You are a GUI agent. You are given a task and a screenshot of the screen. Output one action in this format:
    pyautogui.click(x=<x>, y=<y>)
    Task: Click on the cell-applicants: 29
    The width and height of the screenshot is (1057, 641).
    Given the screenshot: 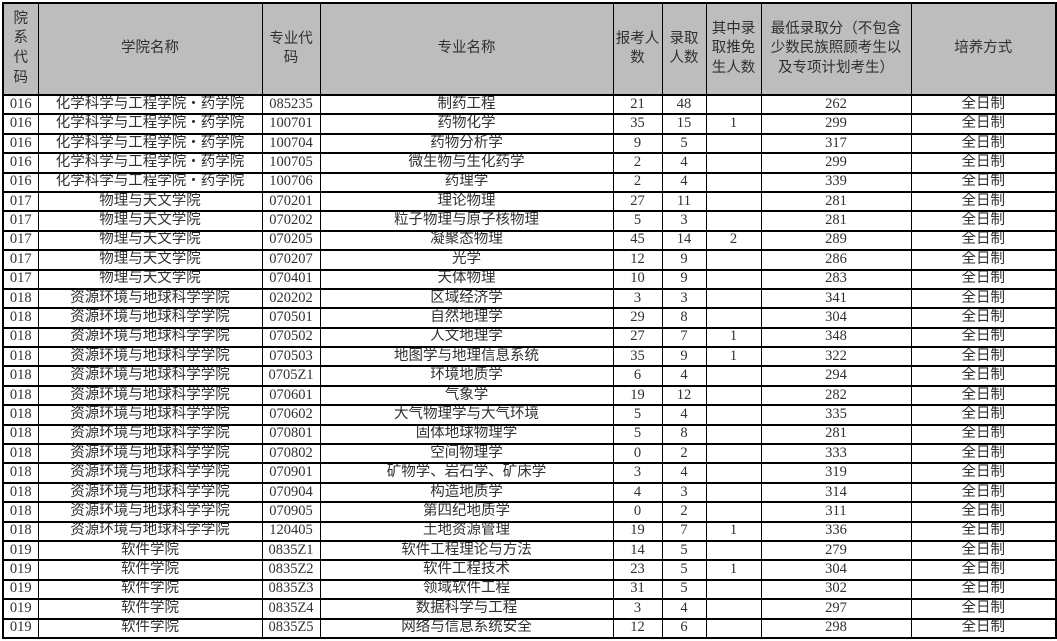 What is the action you would take?
    pyautogui.click(x=637, y=318)
    